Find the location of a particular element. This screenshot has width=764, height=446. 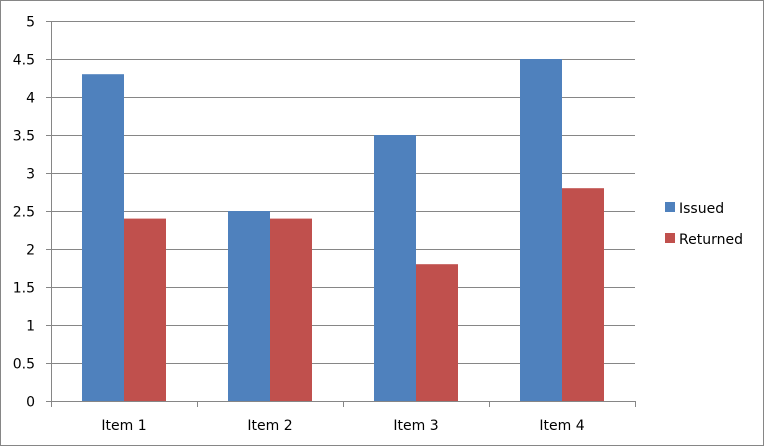

legend-label-returned: Returned is located at coordinates (711, 240).